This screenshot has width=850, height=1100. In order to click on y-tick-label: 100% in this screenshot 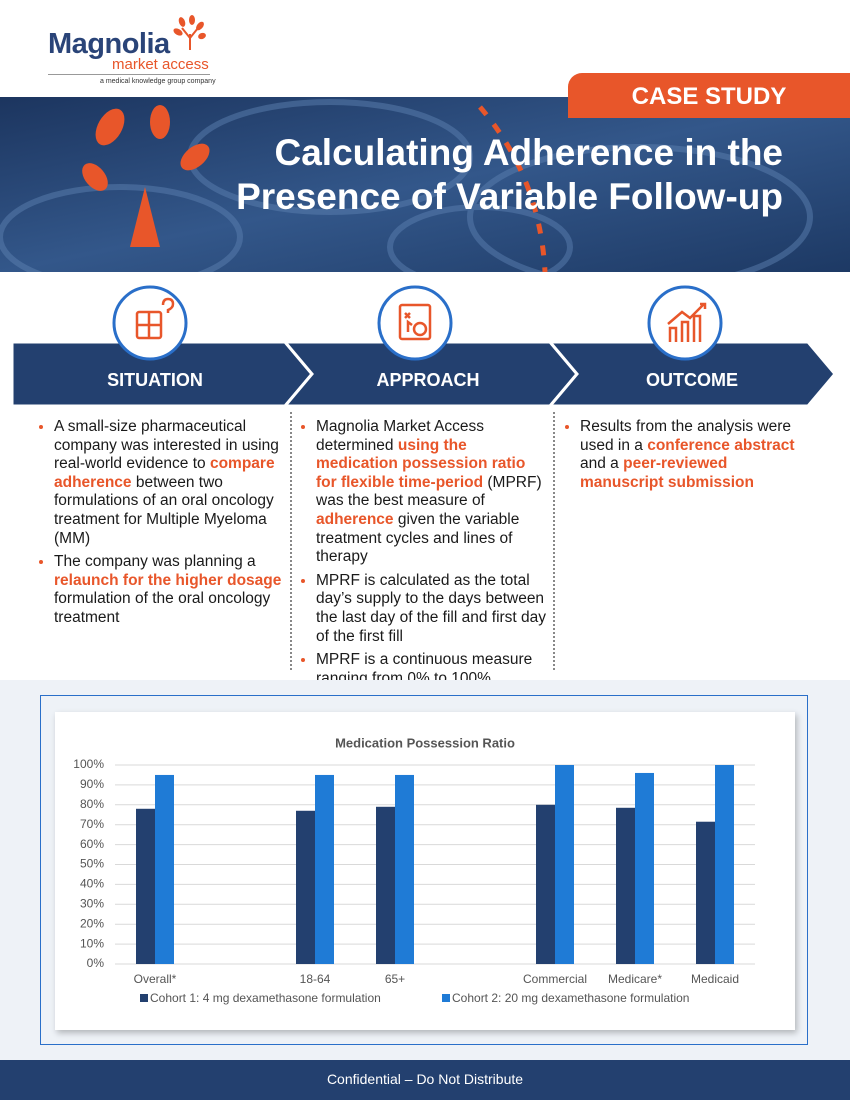, I will do `click(88, 764)`.